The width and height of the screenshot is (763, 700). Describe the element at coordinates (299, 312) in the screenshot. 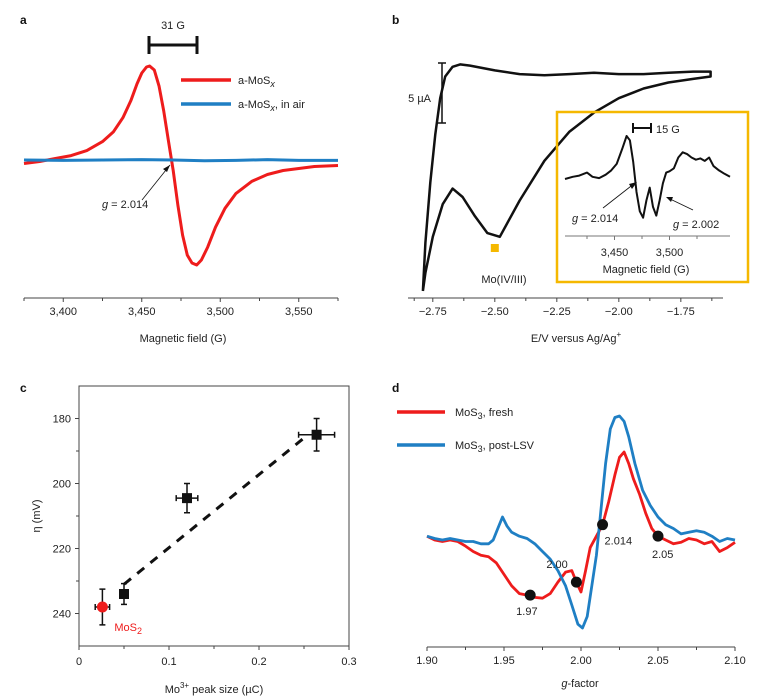

I see `panel-a-x-tick-label: 3,550` at that location.